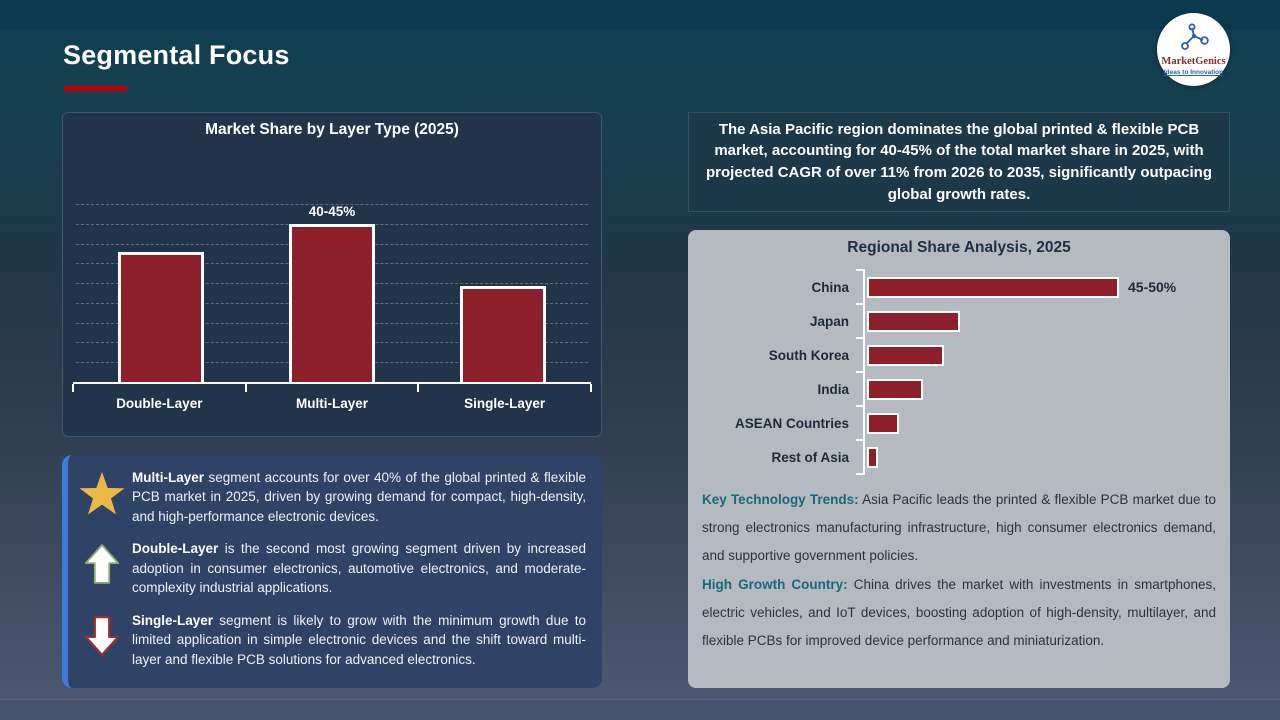 The image size is (1280, 720). Describe the element at coordinates (505, 403) in the screenshot. I see `category-label-single-layer: Single-Layer` at that location.